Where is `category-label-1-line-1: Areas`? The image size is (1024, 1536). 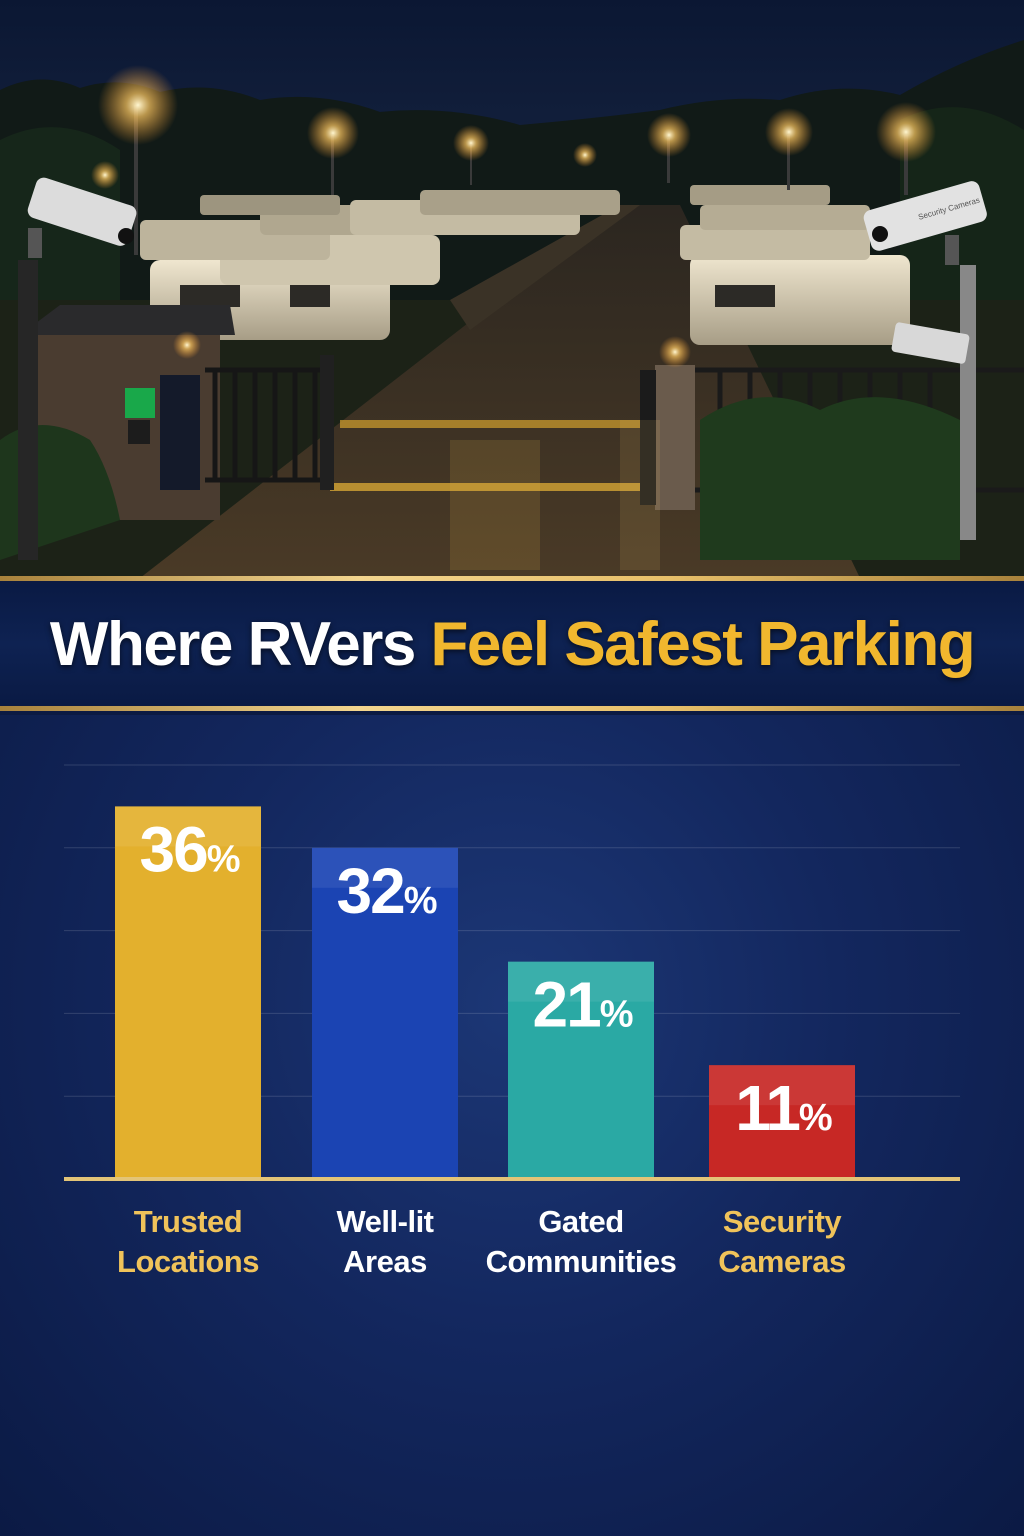 category-label-1-line-1: Areas is located at coordinates (385, 1261).